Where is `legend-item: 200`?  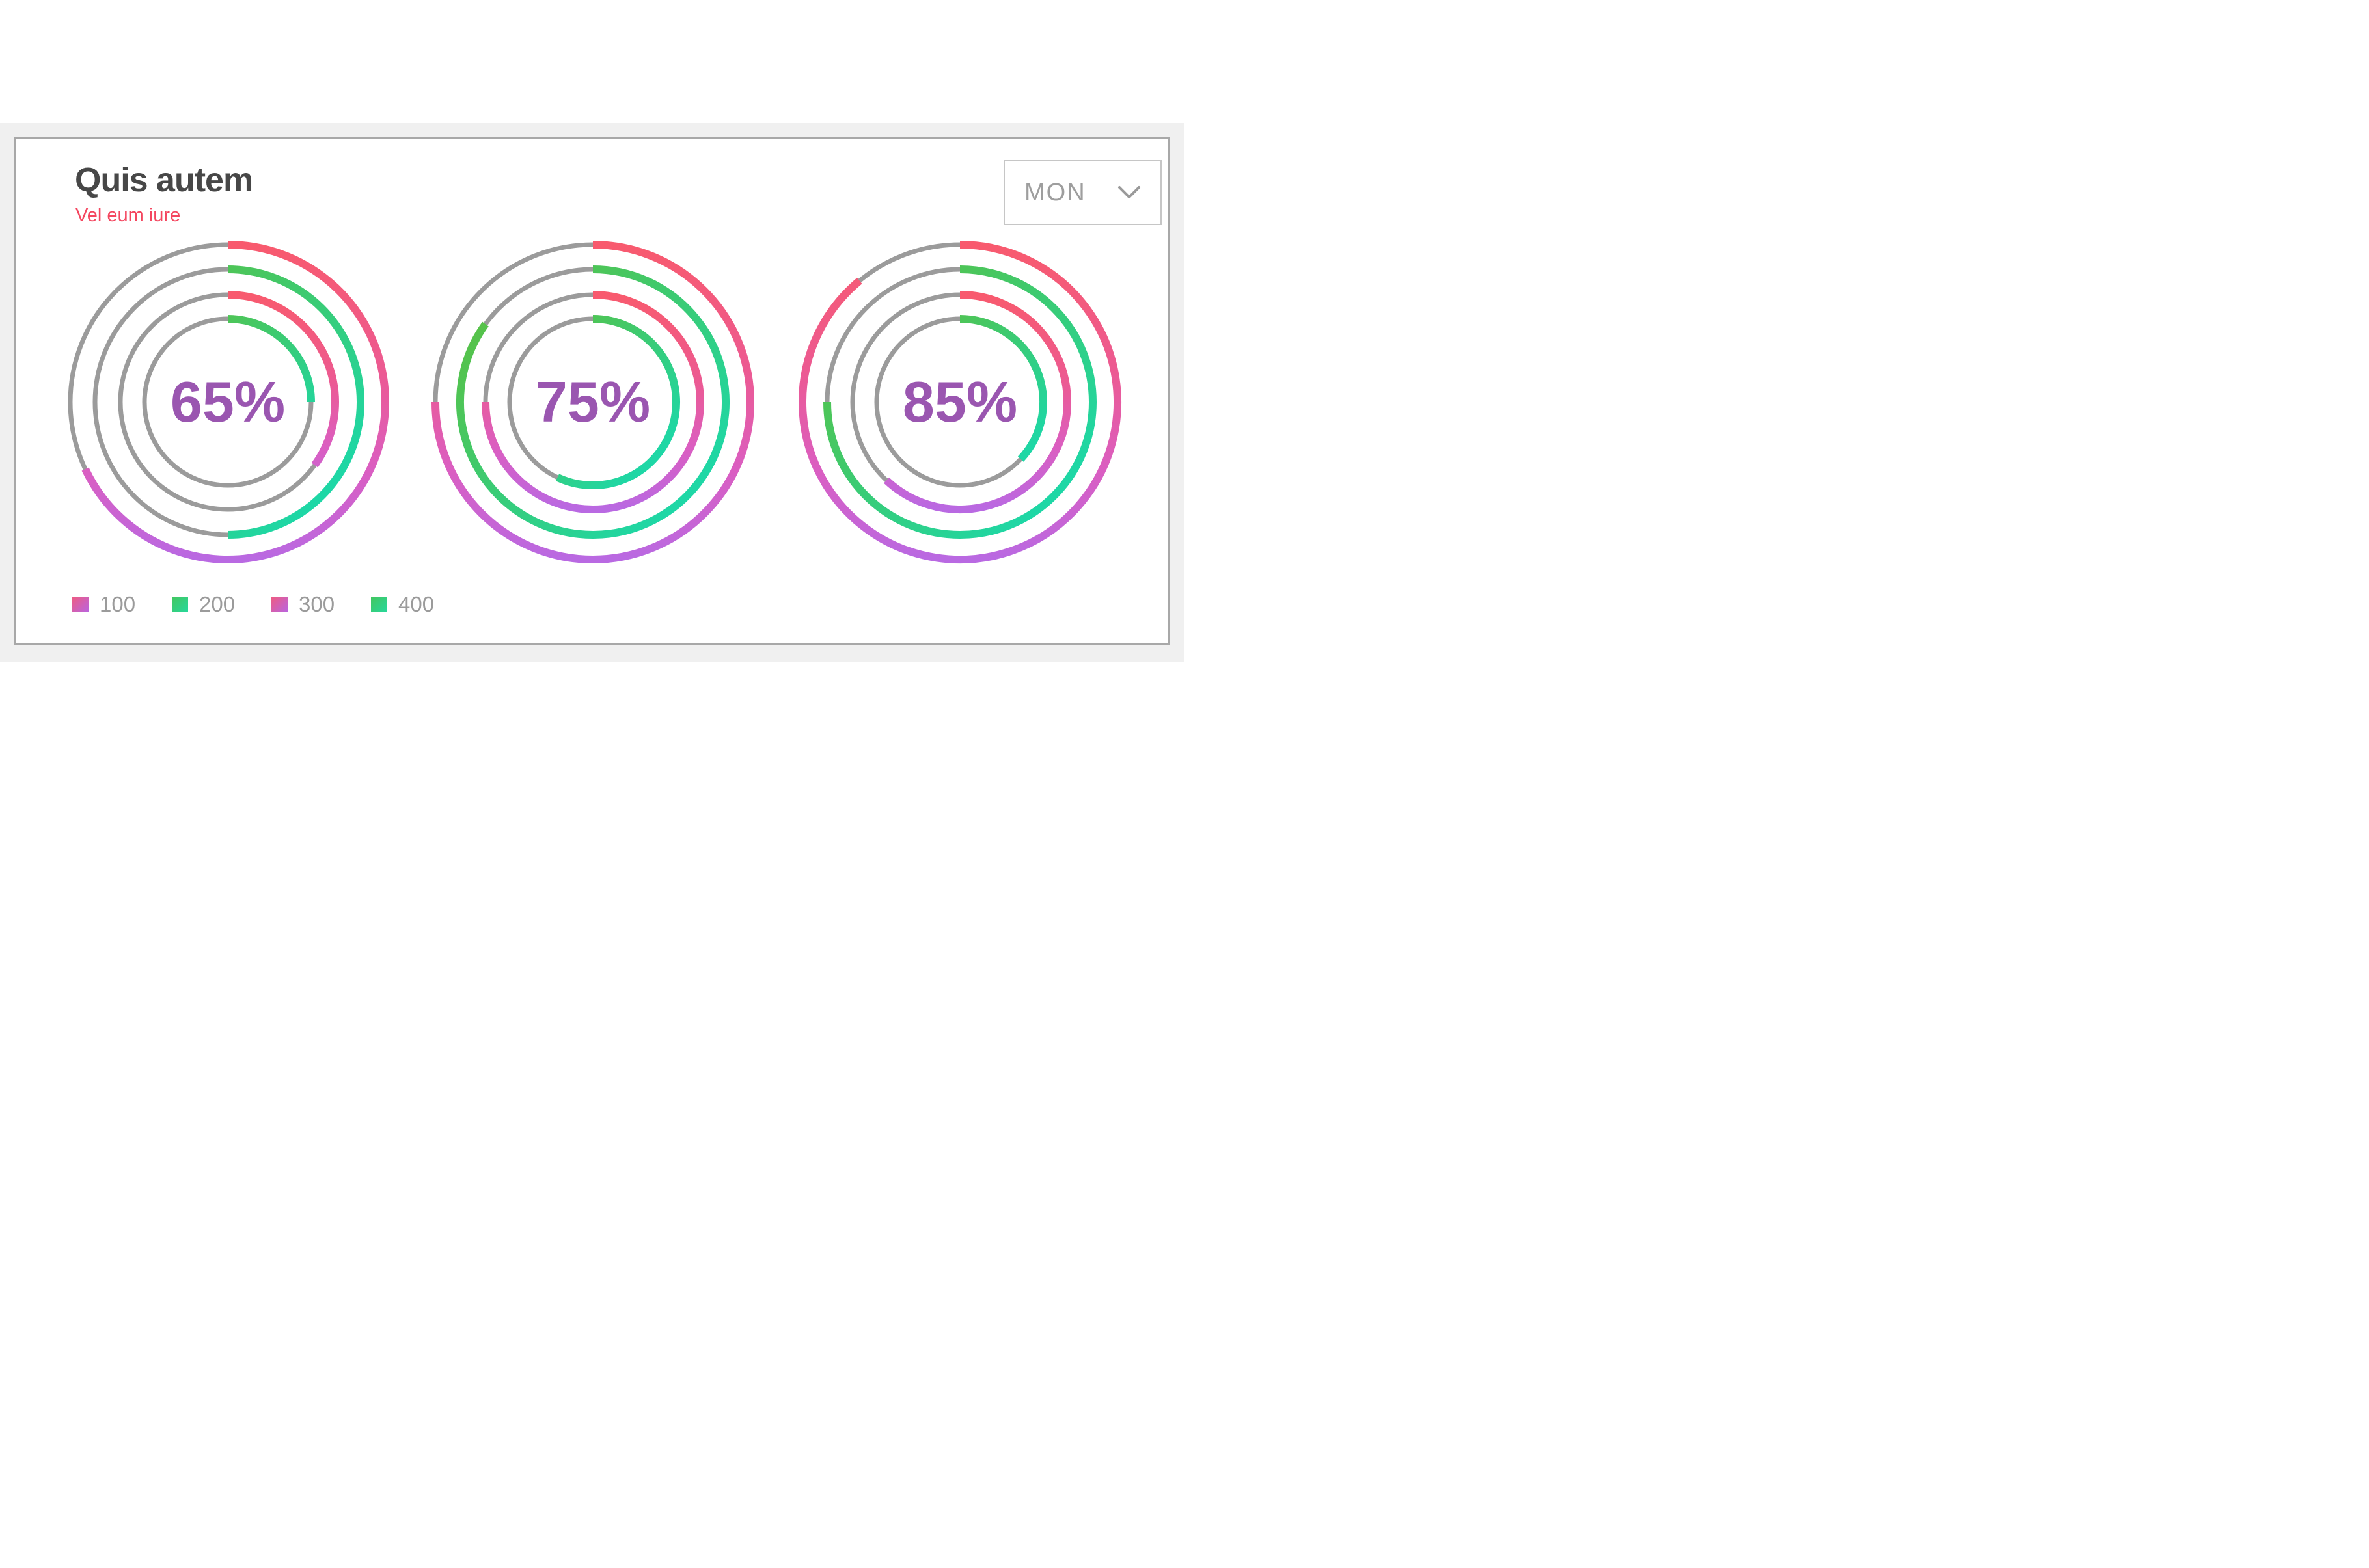
legend-item: 200 is located at coordinates (222, 605).